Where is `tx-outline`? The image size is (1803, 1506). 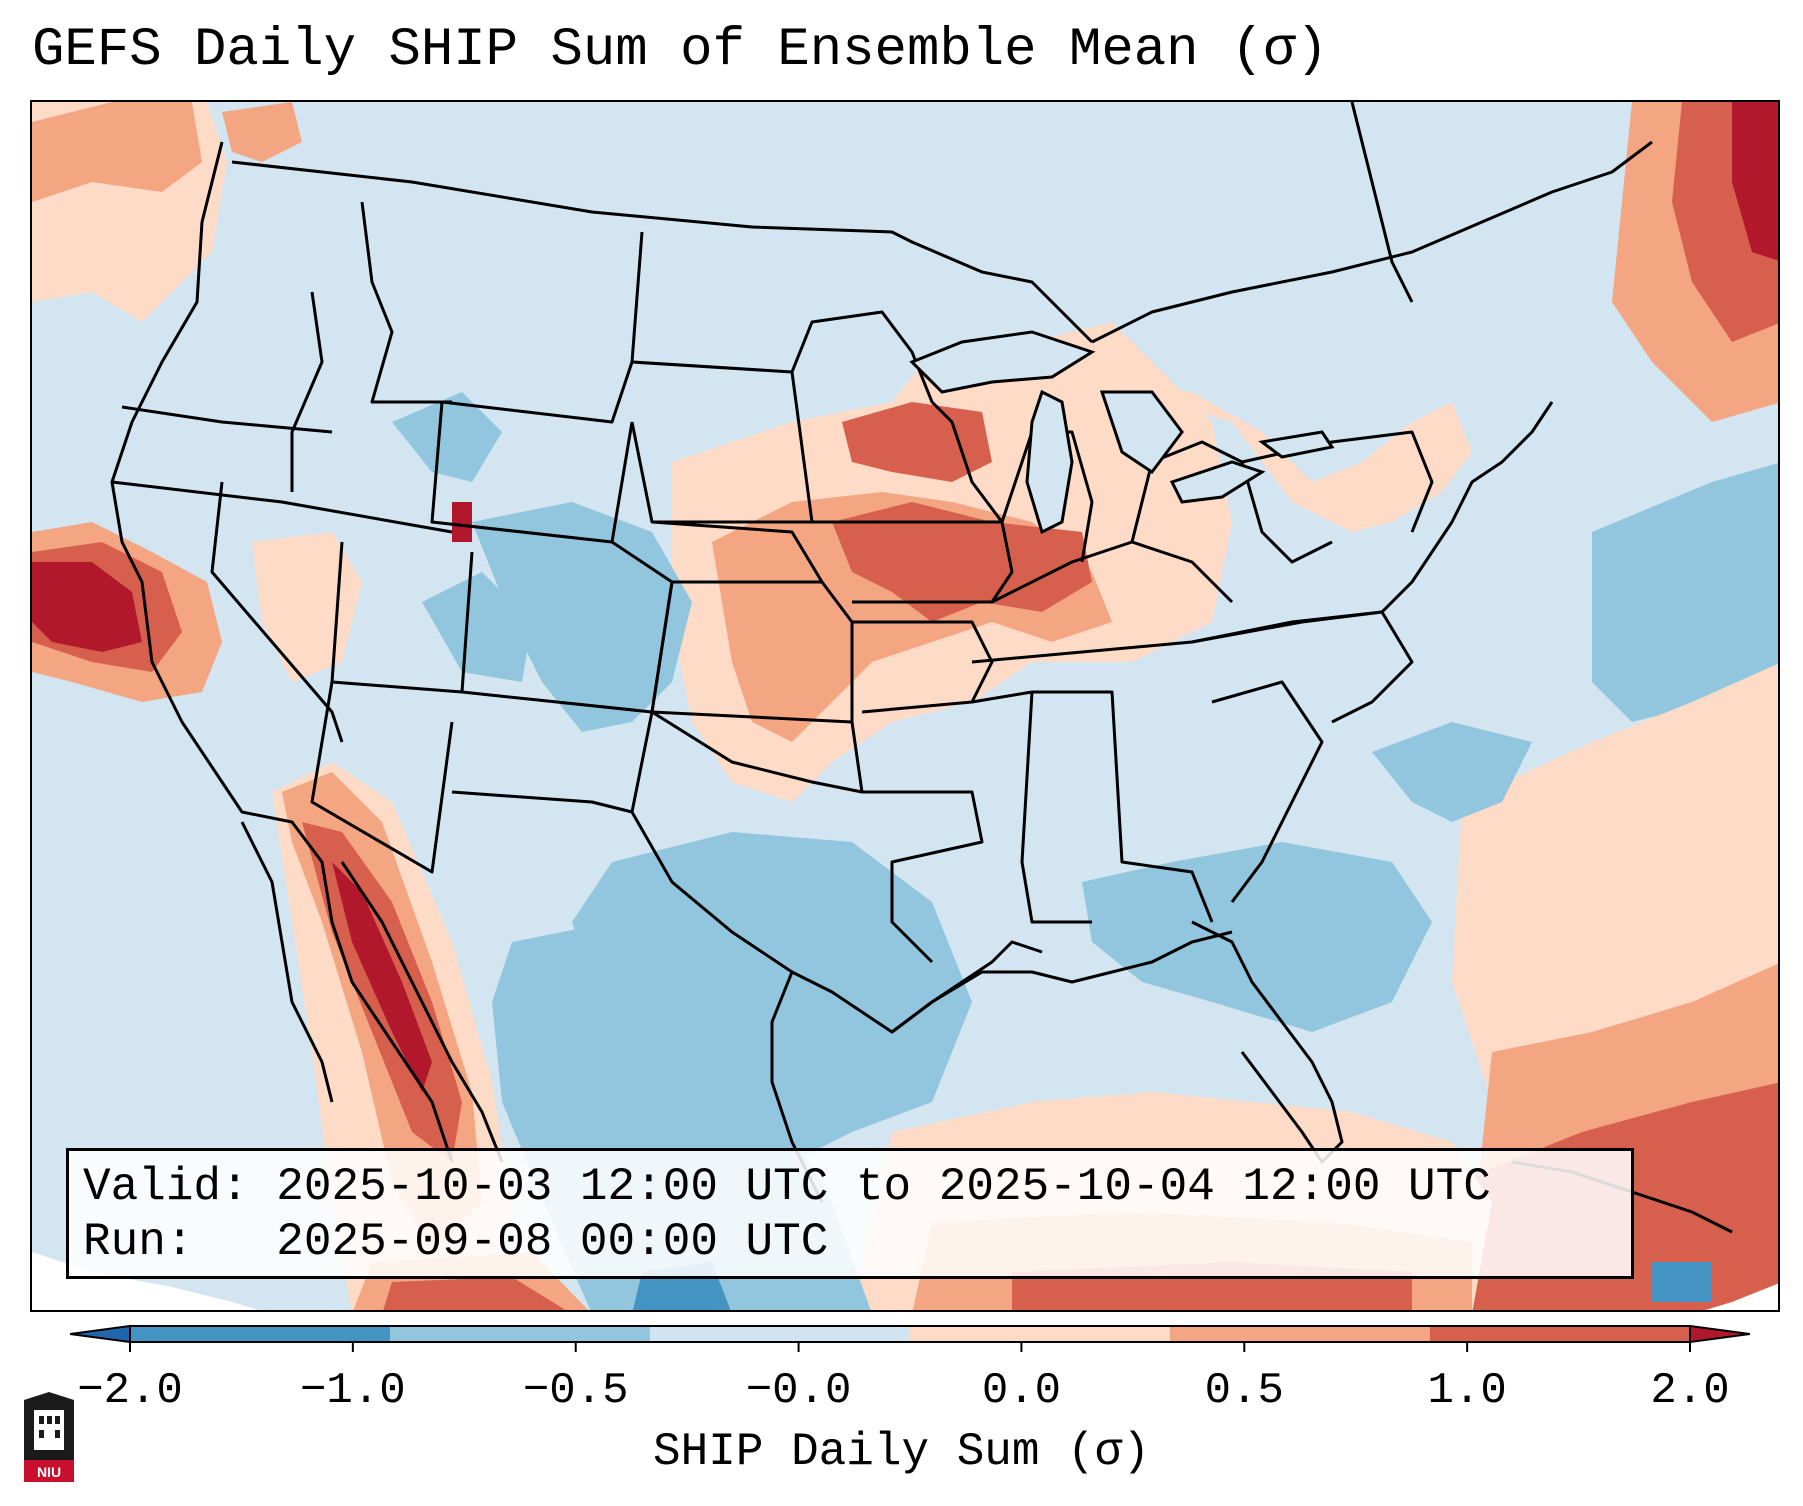 tx-outline is located at coordinates (836, 922).